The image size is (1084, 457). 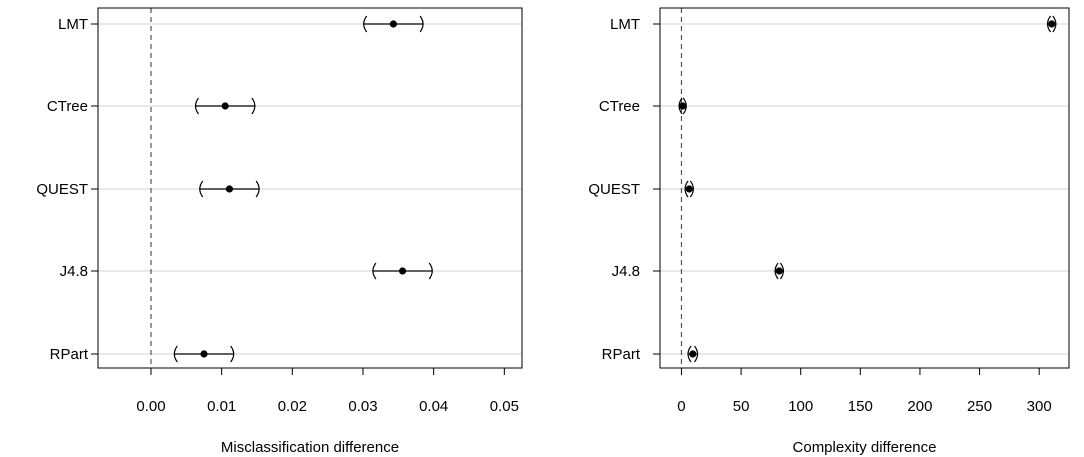 I want to click on panel-0-category-label-0: LMT, so click(x=73, y=24).